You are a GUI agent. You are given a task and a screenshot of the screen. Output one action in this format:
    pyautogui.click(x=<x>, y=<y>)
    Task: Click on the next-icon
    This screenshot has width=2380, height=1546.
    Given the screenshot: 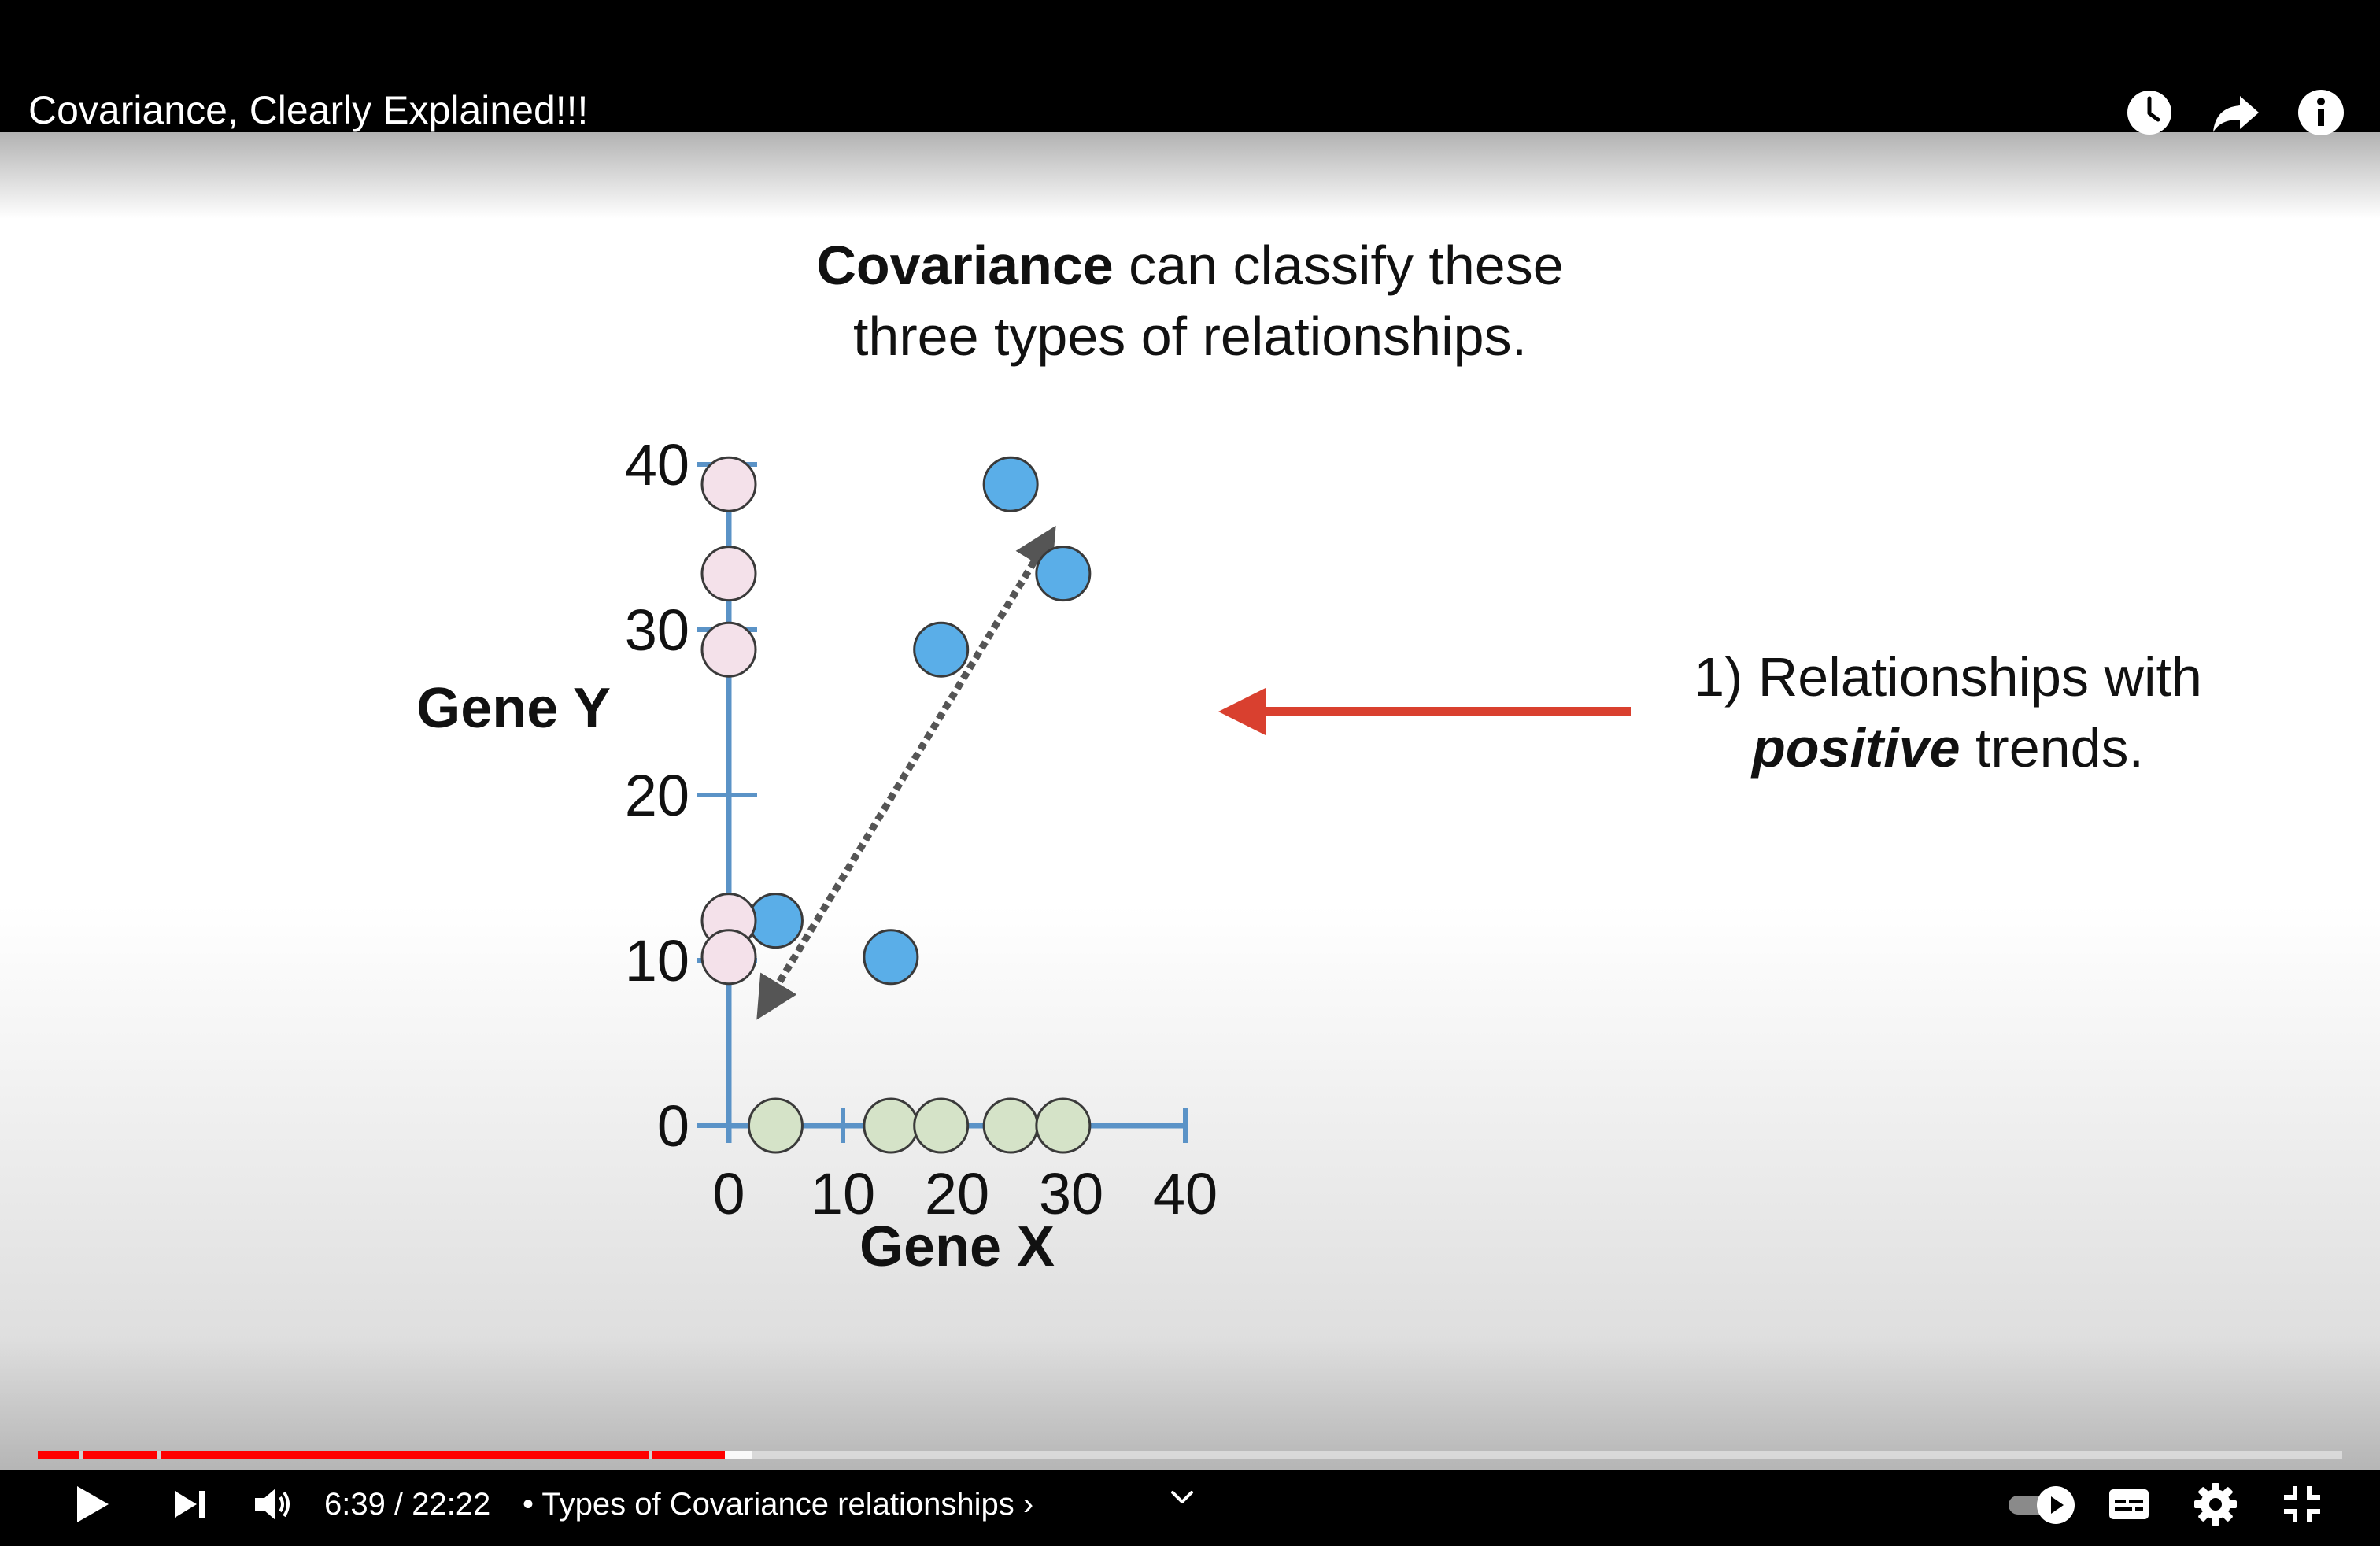 What is the action you would take?
    pyautogui.click(x=190, y=1504)
    